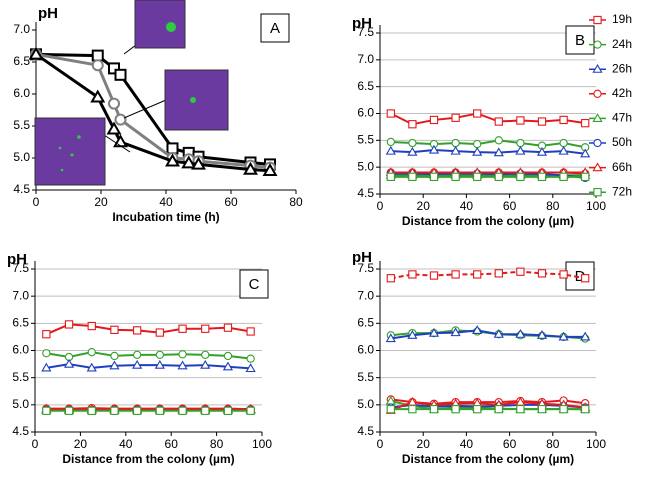 The height and width of the screenshot is (488, 650). Describe the element at coordinates (622, 93) in the screenshot. I see `legend-label: 42h` at that location.